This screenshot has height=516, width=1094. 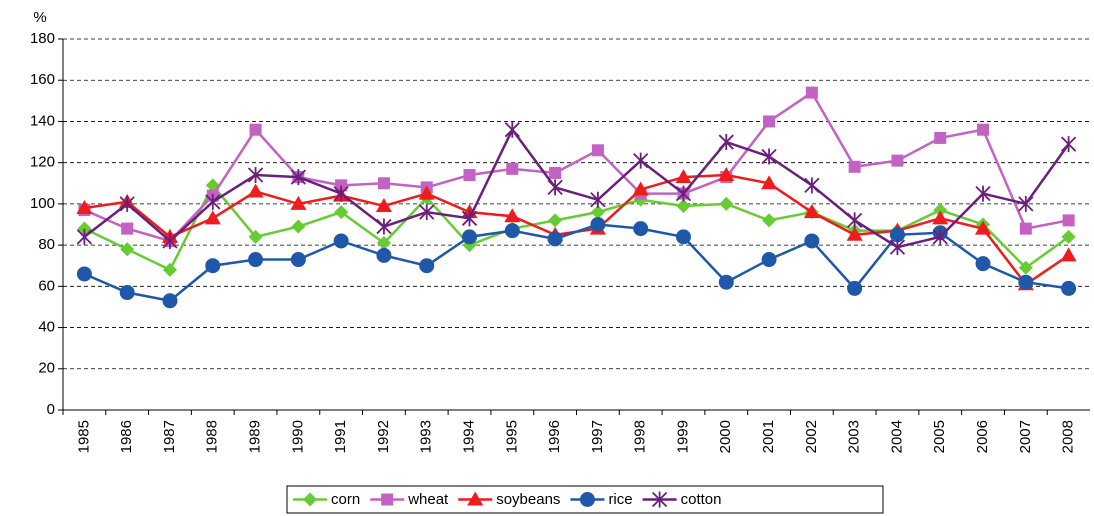 What do you see at coordinates (725, 436) in the screenshot?
I see `x-tick-label: 2000` at bounding box center [725, 436].